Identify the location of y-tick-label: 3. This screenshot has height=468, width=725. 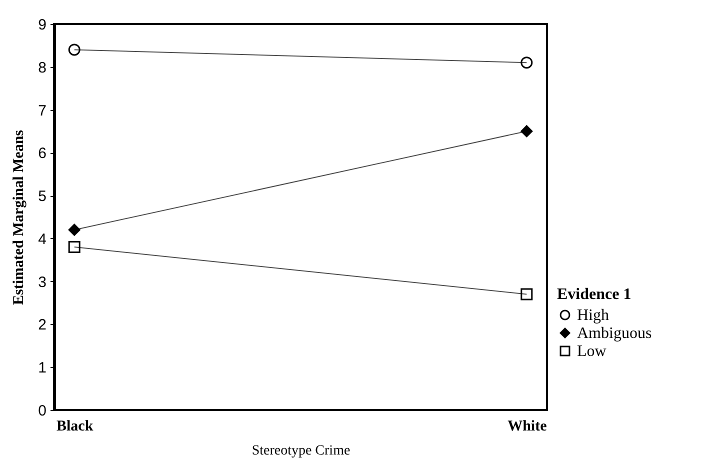
(42, 282).